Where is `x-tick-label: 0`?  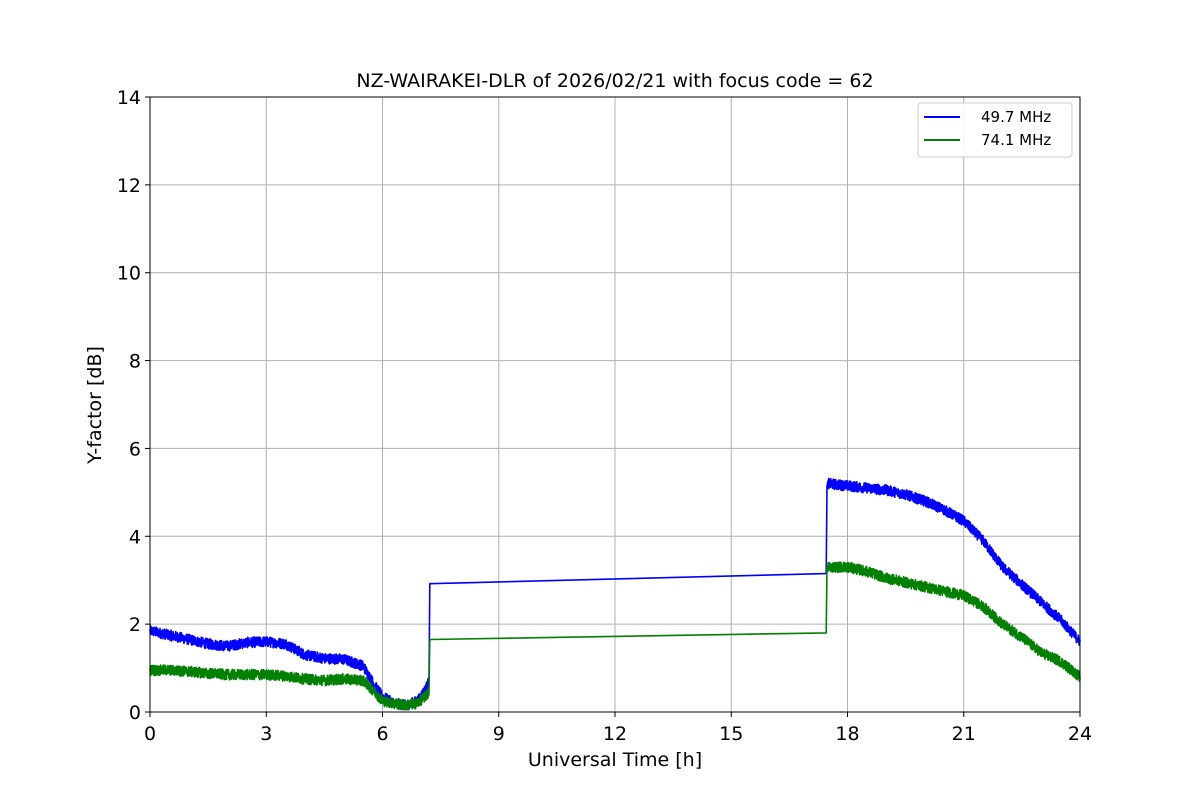
x-tick-label: 0 is located at coordinates (150, 734).